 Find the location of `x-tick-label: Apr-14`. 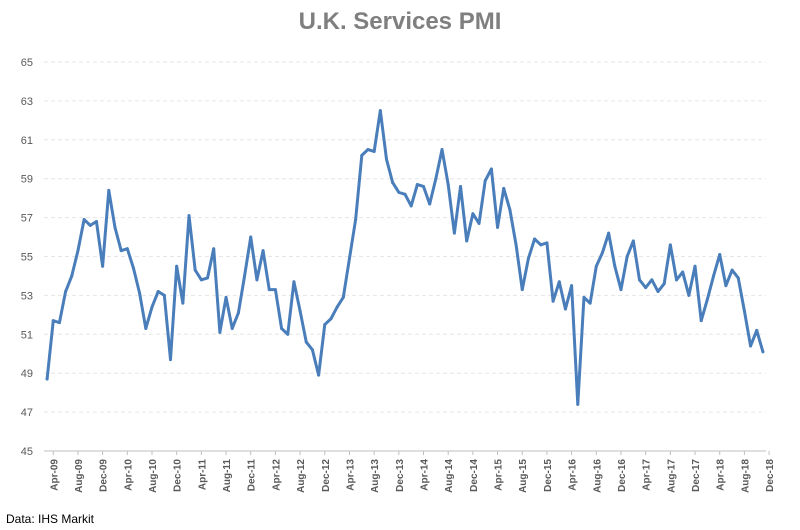

x-tick-label: Apr-14 is located at coordinates (425, 475).